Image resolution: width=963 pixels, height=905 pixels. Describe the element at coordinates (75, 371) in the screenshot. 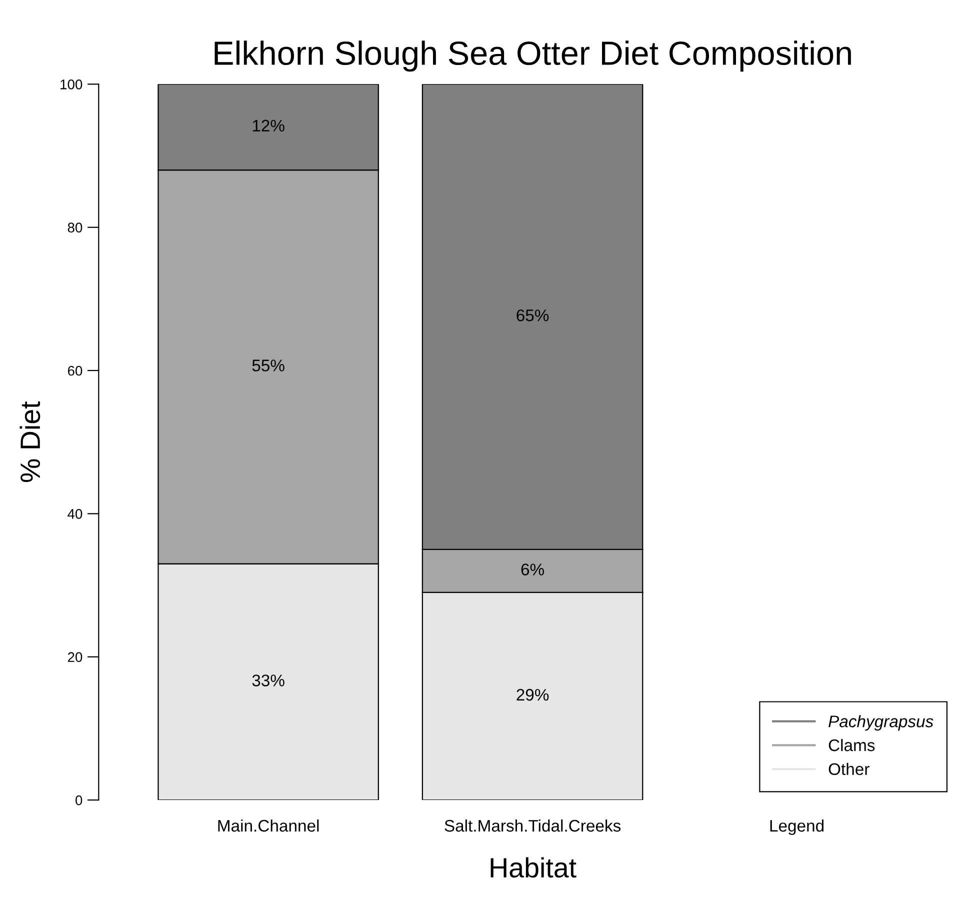

I see `y-tick-label: 60` at that location.